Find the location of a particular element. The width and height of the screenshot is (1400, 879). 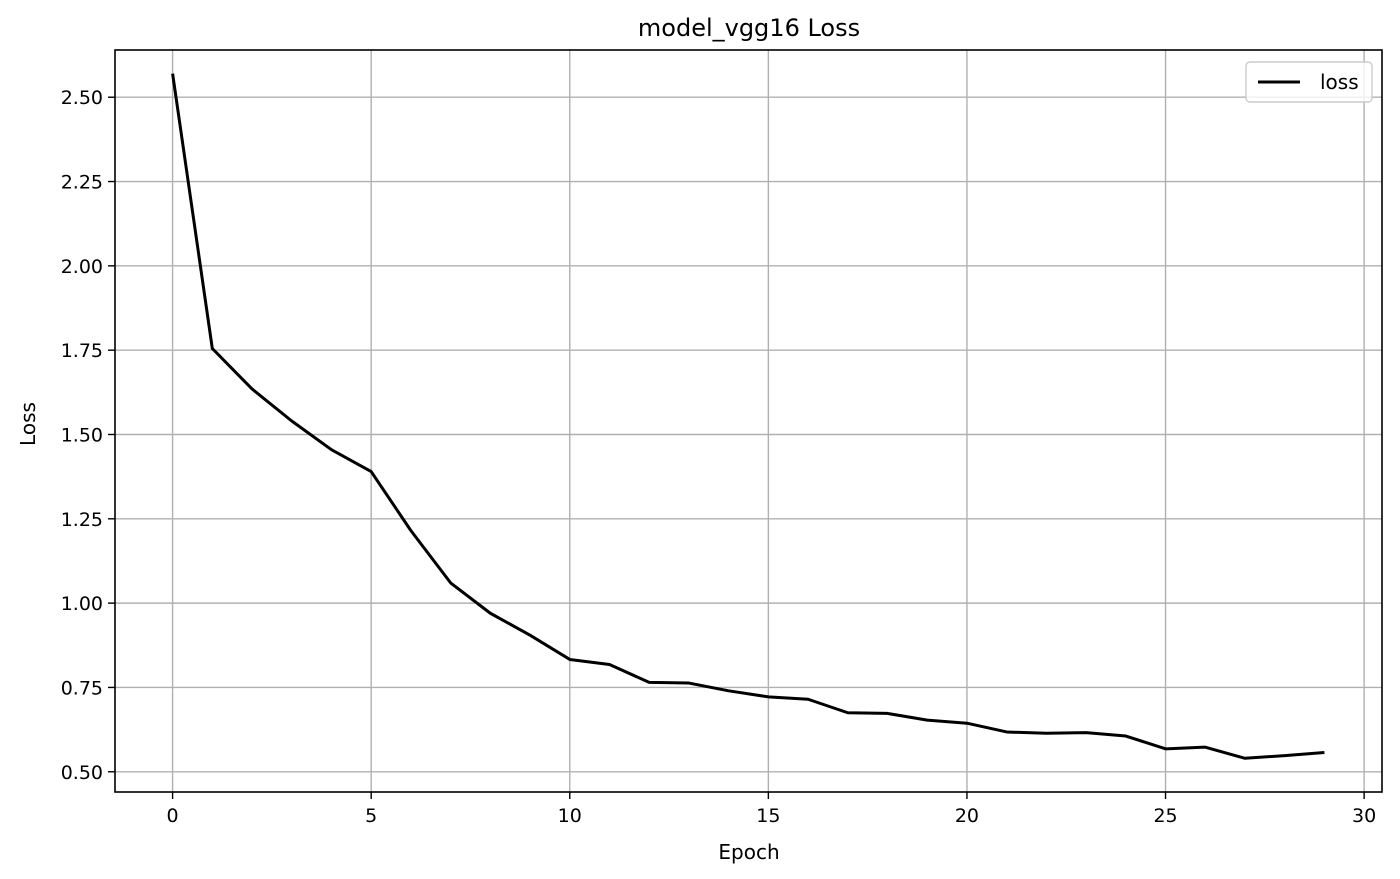

x-tick-label: 25 is located at coordinates (1165, 816).